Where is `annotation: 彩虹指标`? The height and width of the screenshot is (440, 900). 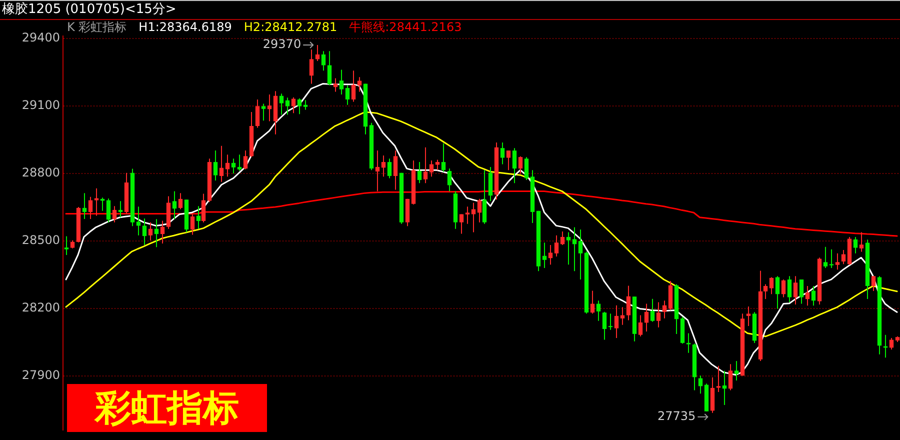
annotation: 彩虹指标 is located at coordinates (167, 408).